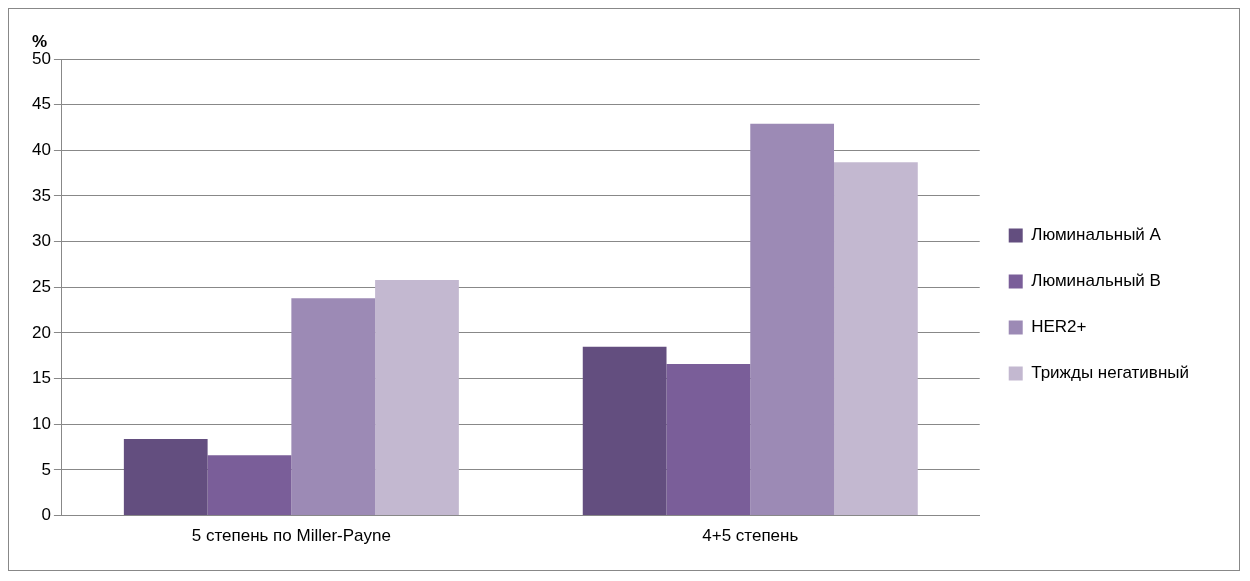 Image resolution: width=1250 pixels, height=581 pixels. Describe the element at coordinates (291, 536) in the screenshot. I see `x-tick-label: 5 степень по Miller-Payne` at that location.